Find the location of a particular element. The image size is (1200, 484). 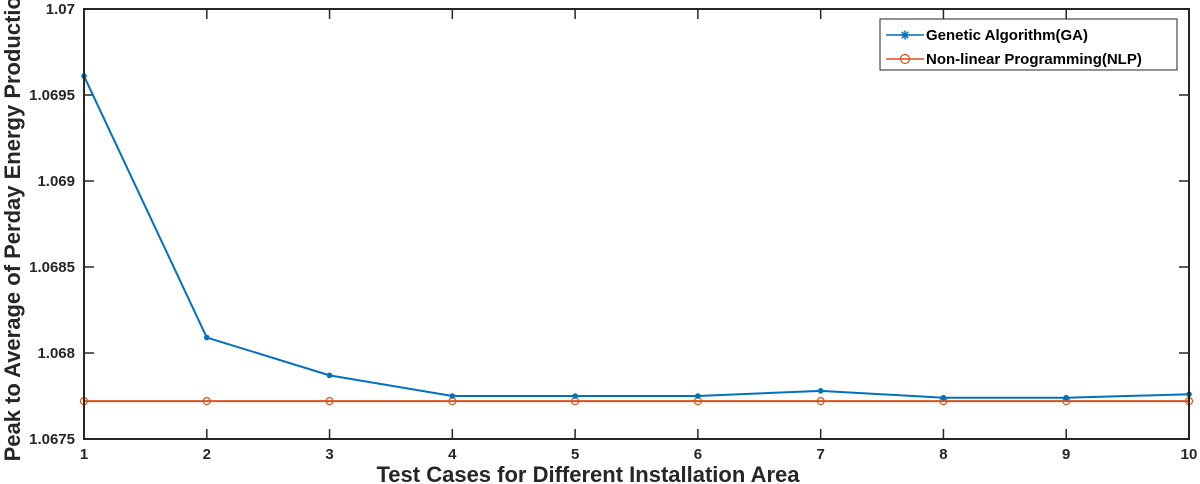

x-tick-label: 7 is located at coordinates (820, 454).